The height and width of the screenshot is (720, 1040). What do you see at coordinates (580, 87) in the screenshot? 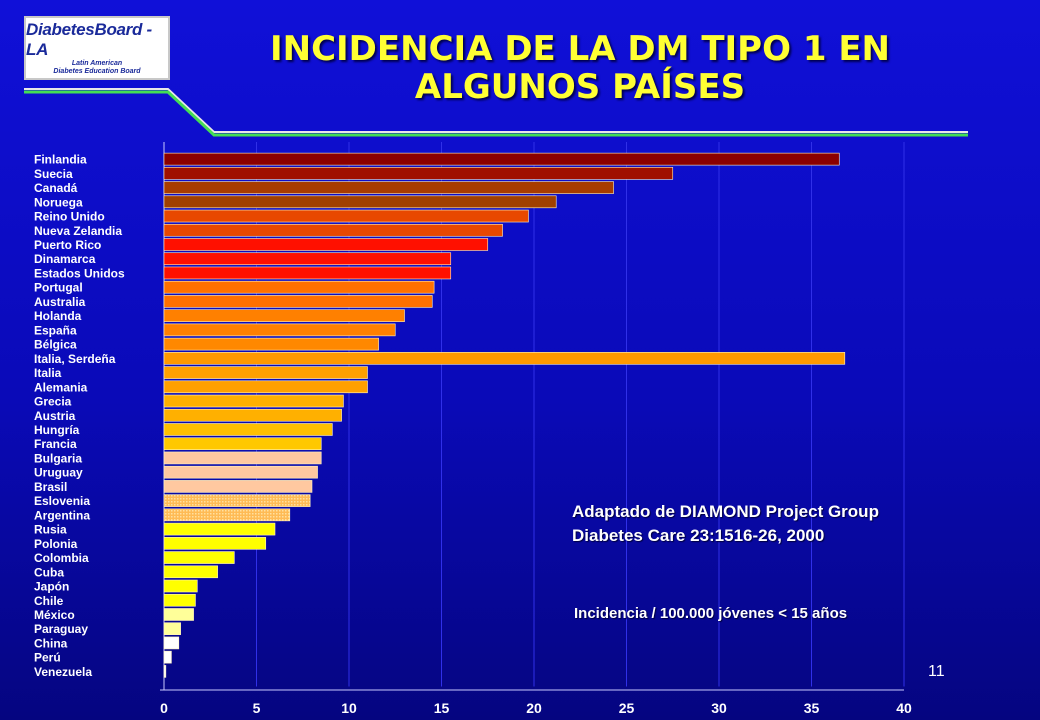
I see `title-line-2: ALGUNOS PAÍSES` at bounding box center [580, 87].